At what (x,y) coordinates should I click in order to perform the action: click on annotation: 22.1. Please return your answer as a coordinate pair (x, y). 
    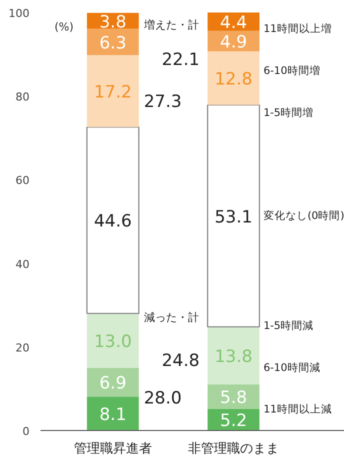
    Looking at the image, I should click on (181, 60).